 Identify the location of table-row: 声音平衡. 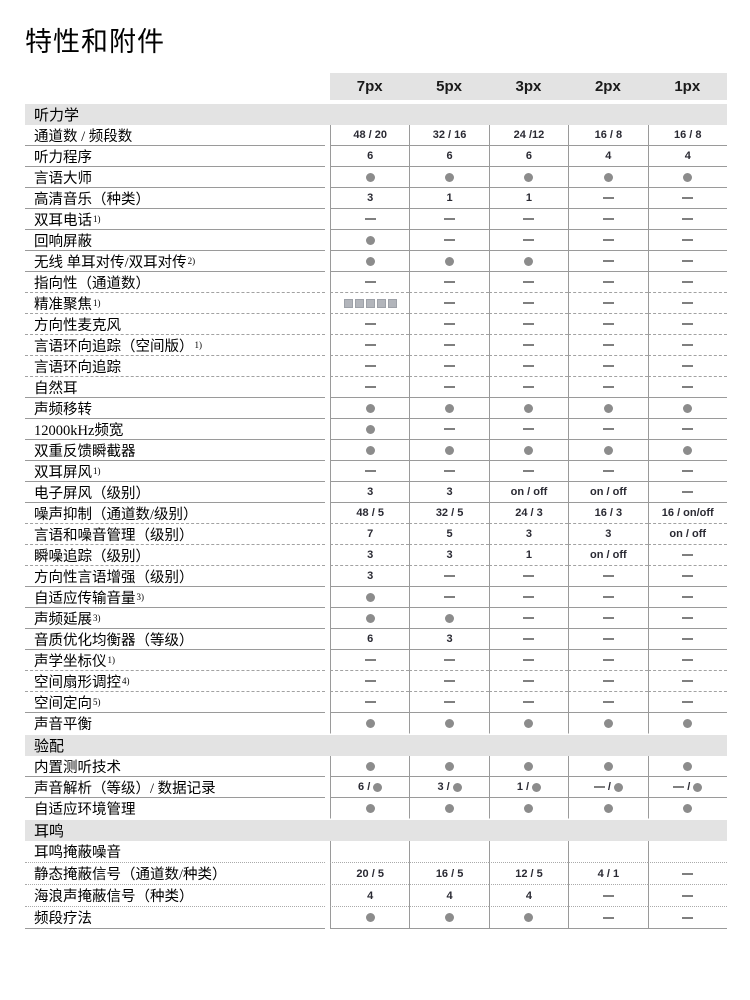
(376, 723).